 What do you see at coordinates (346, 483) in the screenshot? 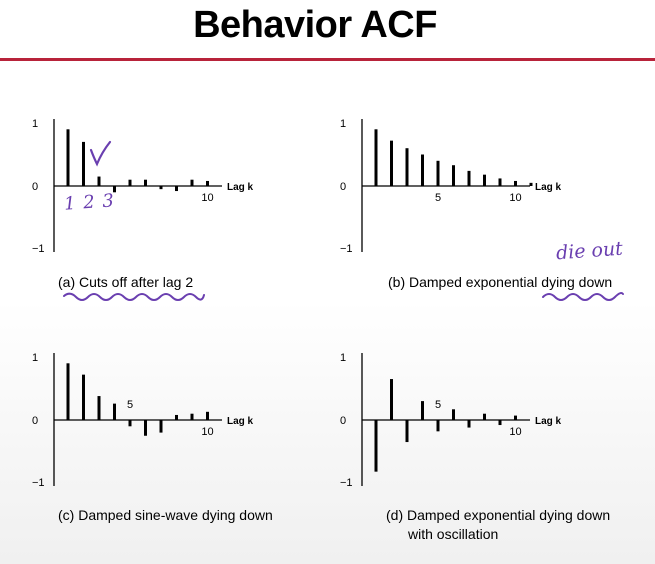
I see `chart-d-y-tick-label: −1` at bounding box center [346, 483].